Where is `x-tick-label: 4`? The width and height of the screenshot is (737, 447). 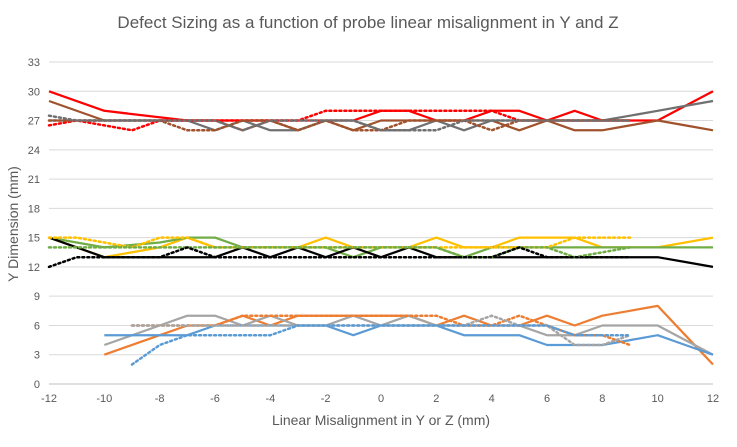 x-tick-label: 4 is located at coordinates (492, 399).